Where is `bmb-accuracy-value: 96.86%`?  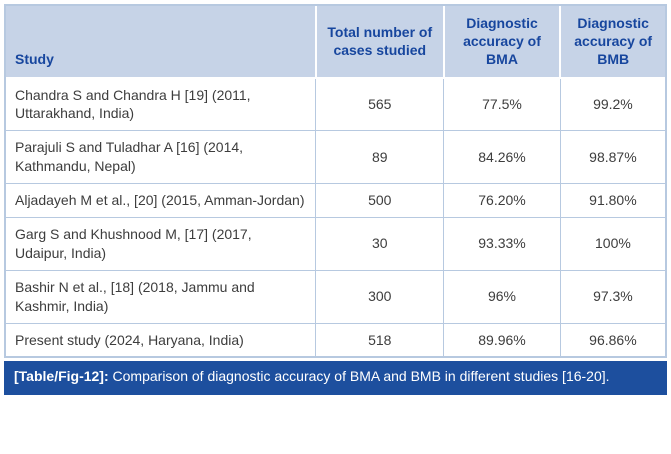 bmb-accuracy-value: 96.86% is located at coordinates (612, 339).